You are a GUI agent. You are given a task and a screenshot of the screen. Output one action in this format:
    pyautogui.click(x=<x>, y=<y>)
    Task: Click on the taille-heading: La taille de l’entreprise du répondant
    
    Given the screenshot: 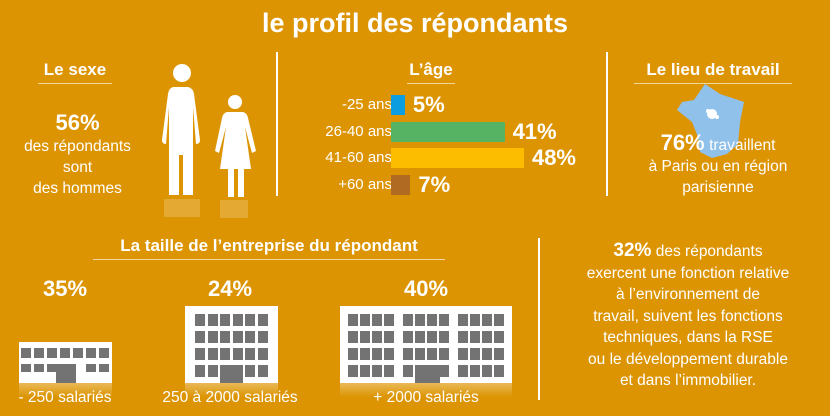 What is the action you would take?
    pyautogui.click(x=269, y=248)
    